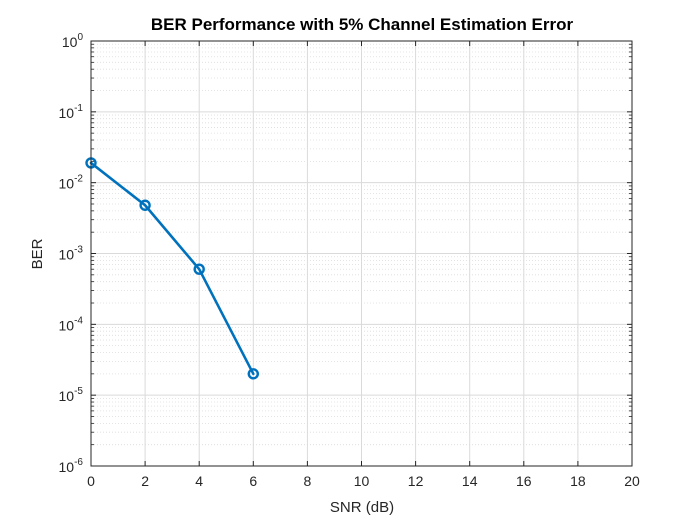 Image resolution: width=700 pixels, height=525 pixels. What do you see at coordinates (71, 395) in the screenshot?
I see `tick-label-y: 10⁻⁵` at bounding box center [71, 395].